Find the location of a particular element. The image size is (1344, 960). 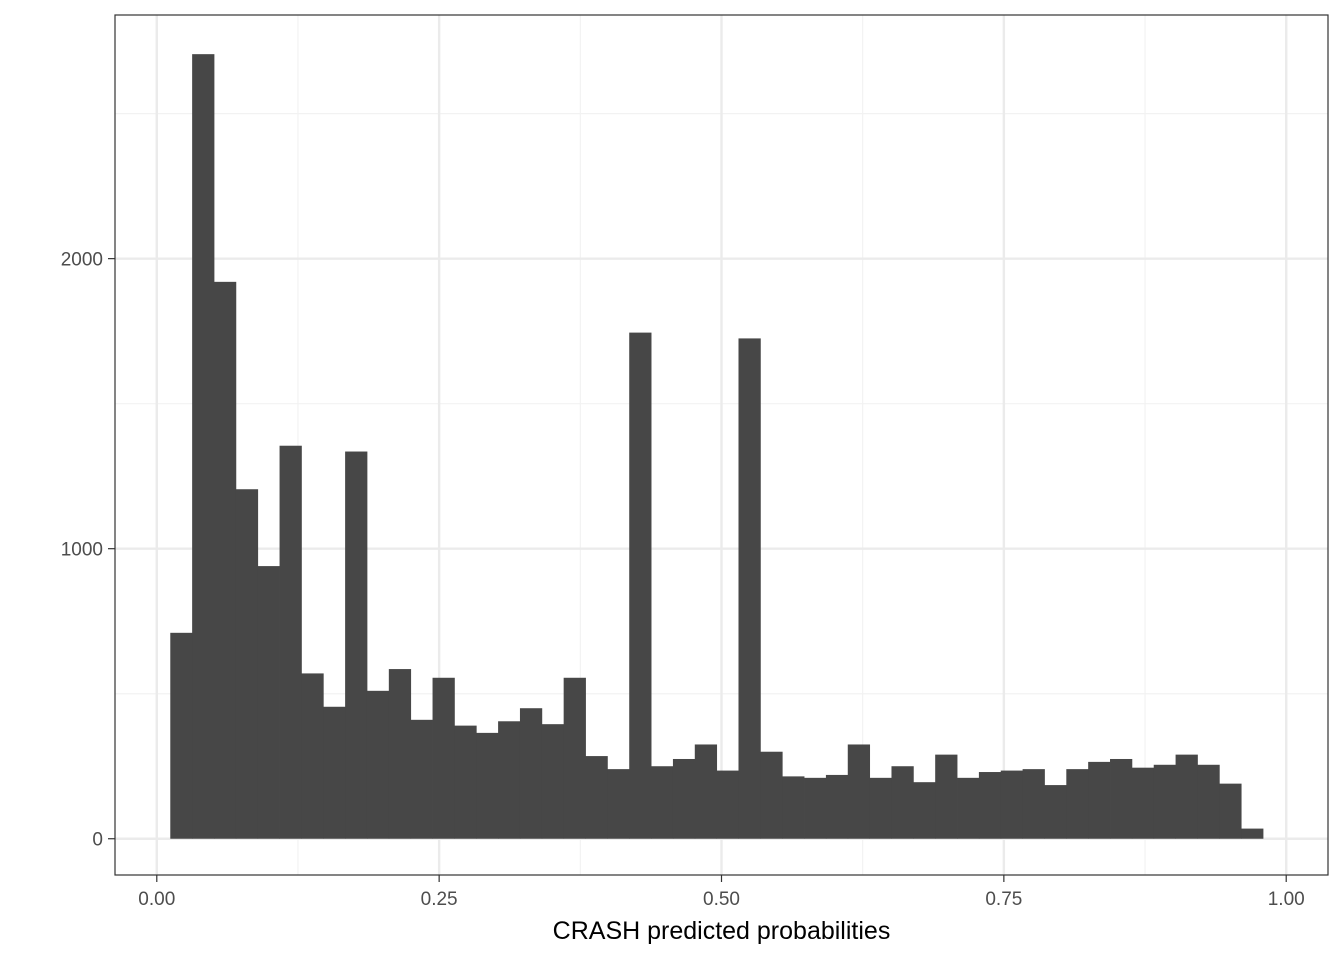

y-axis: 0 1000 2000 is located at coordinates (88, 550).